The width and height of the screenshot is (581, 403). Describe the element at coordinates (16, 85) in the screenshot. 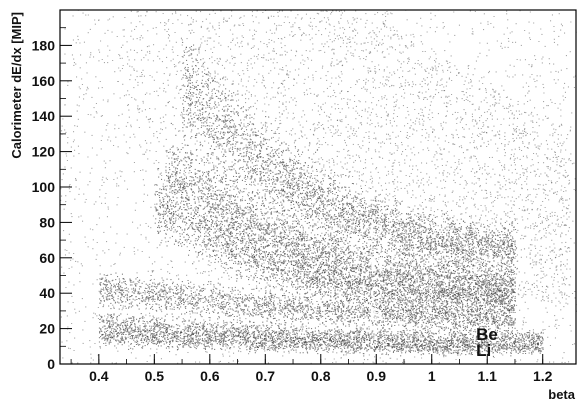

I see `y-axis-title: Calorimeter dE/dx [MIP]` at that location.